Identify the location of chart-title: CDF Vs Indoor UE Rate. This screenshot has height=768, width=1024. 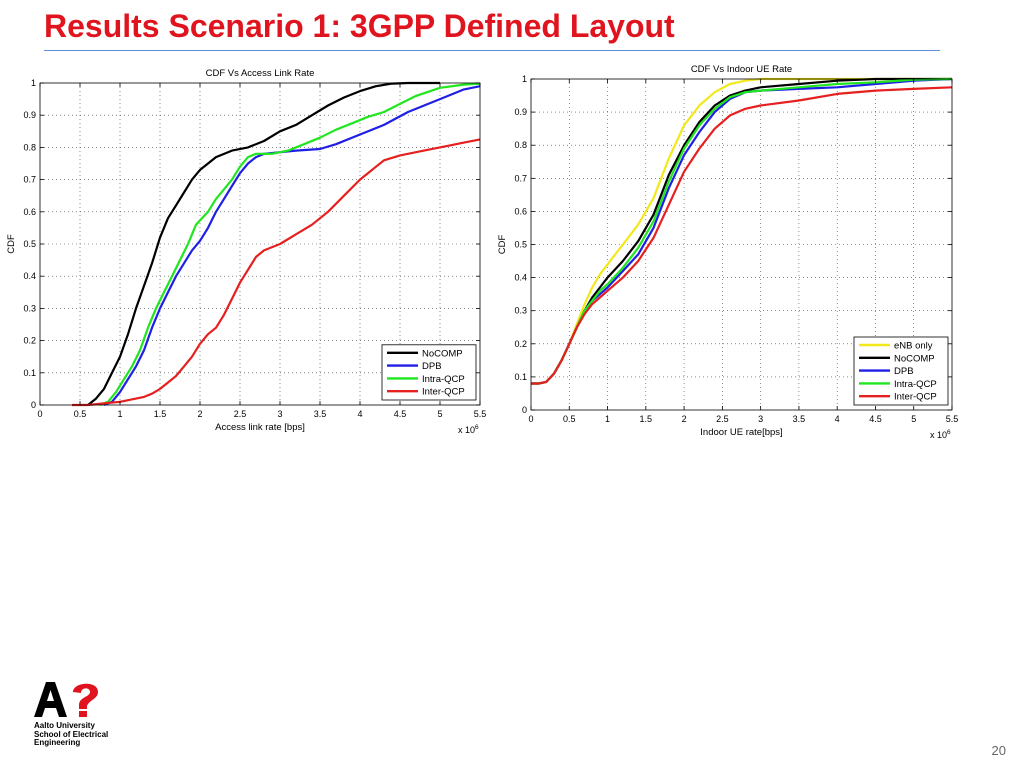
(741, 69).